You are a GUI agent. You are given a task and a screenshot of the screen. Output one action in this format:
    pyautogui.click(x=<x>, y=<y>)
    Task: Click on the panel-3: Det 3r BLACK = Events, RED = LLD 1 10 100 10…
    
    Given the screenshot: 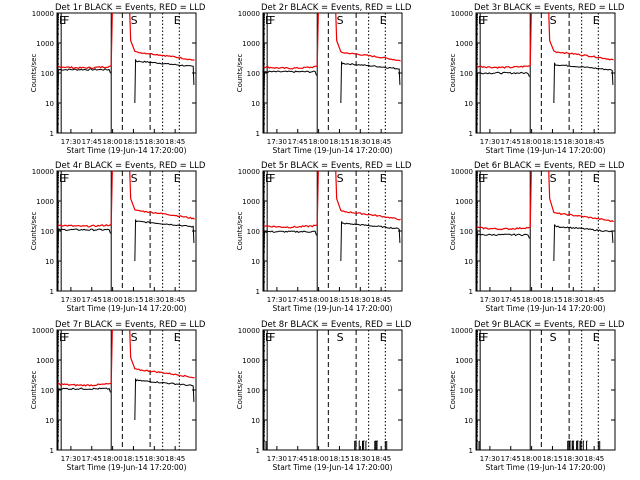 What is the action you would take?
    pyautogui.click(x=537, y=79)
    